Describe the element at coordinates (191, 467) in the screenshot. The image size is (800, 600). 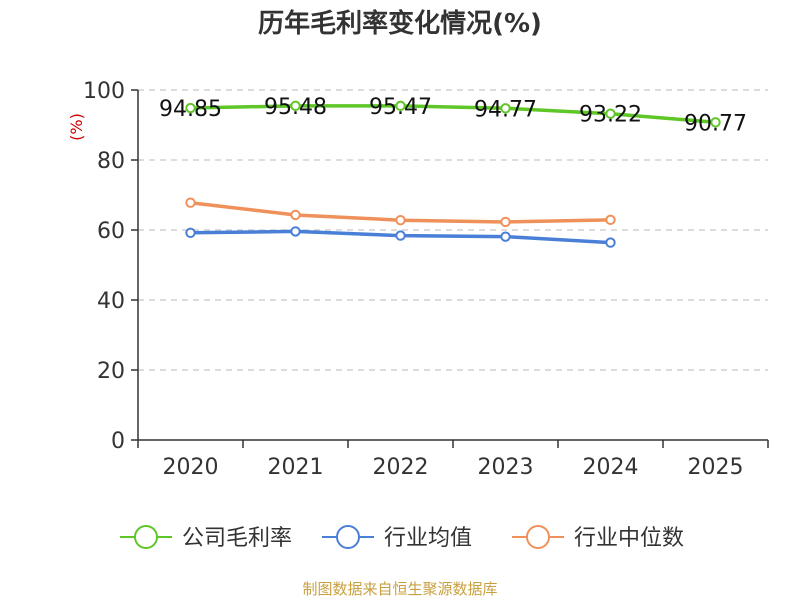
I see `x-tick-label-2020: 2020` at that location.